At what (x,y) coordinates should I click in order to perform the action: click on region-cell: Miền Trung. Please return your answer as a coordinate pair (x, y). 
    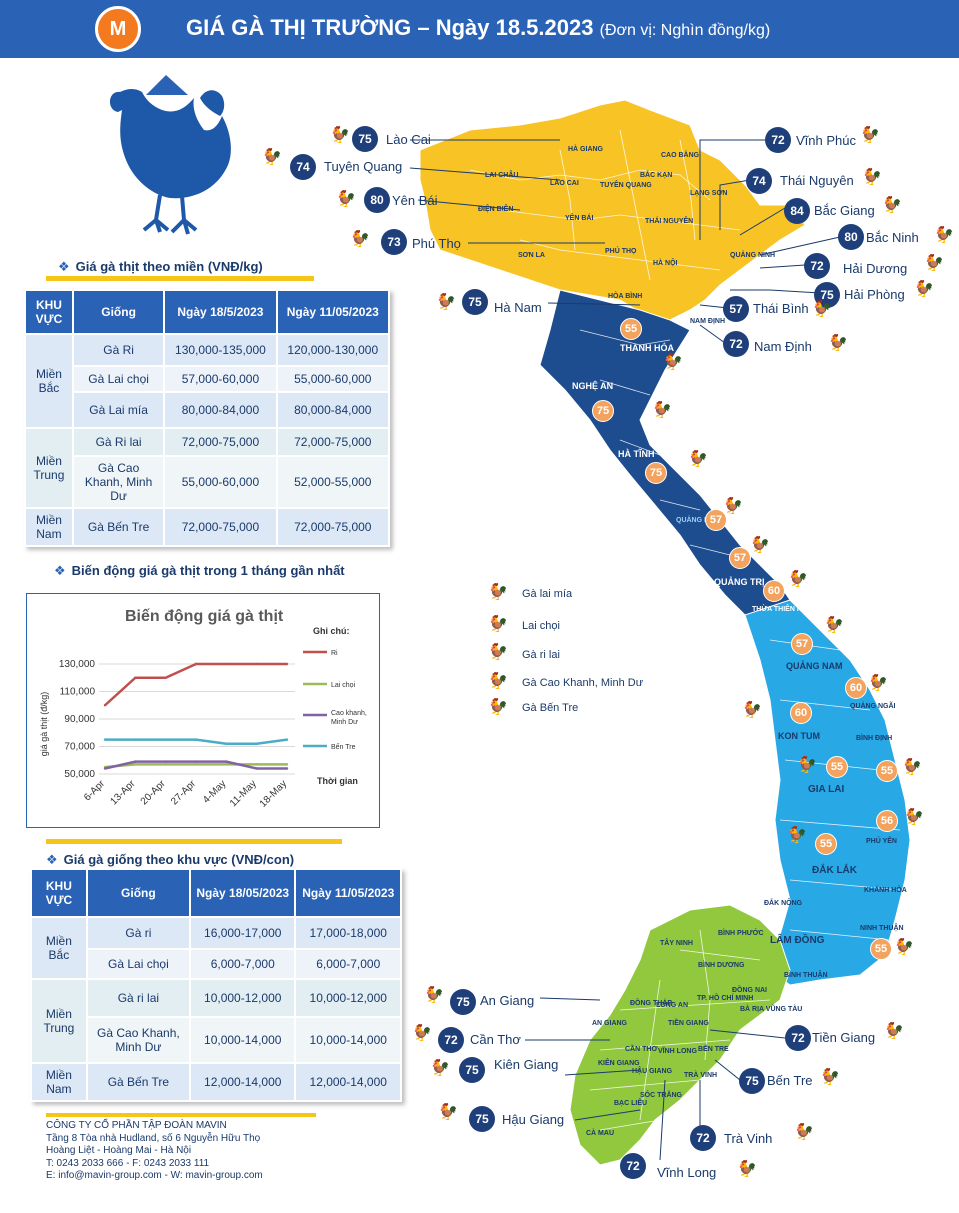
    Looking at the image, I should click on (59, 1021).